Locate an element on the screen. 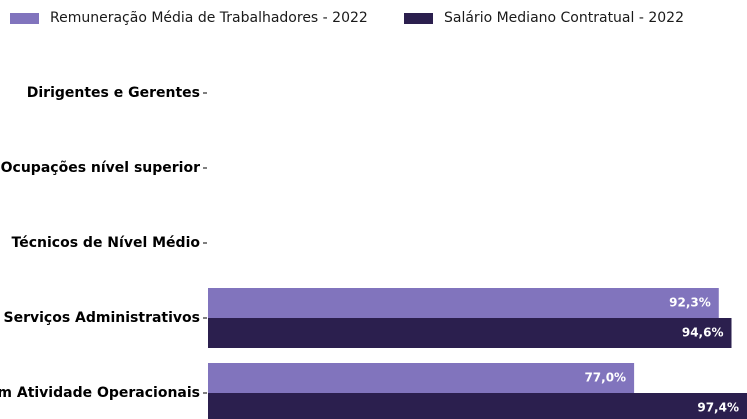 Image resolution: width=747 pixels, height=419 pixels. legend-swatch-remuneracao is located at coordinates (24, 18).